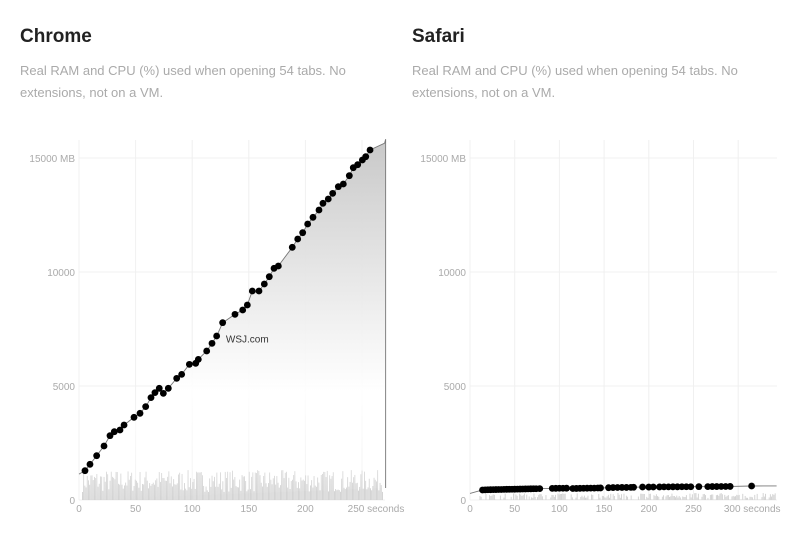 This screenshot has height=533, width=800. What do you see at coordinates (648, 509) in the screenshot?
I see `safari-x-tick-label: 200` at bounding box center [648, 509].